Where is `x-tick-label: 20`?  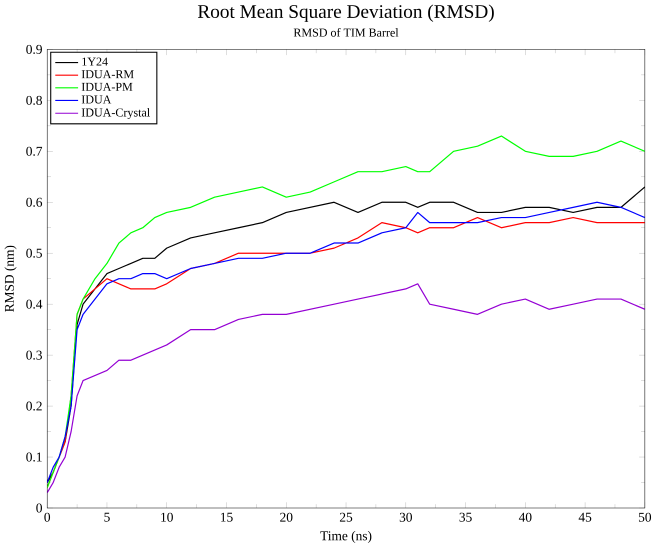
x-tick-label: 20 is located at coordinates (286, 517).